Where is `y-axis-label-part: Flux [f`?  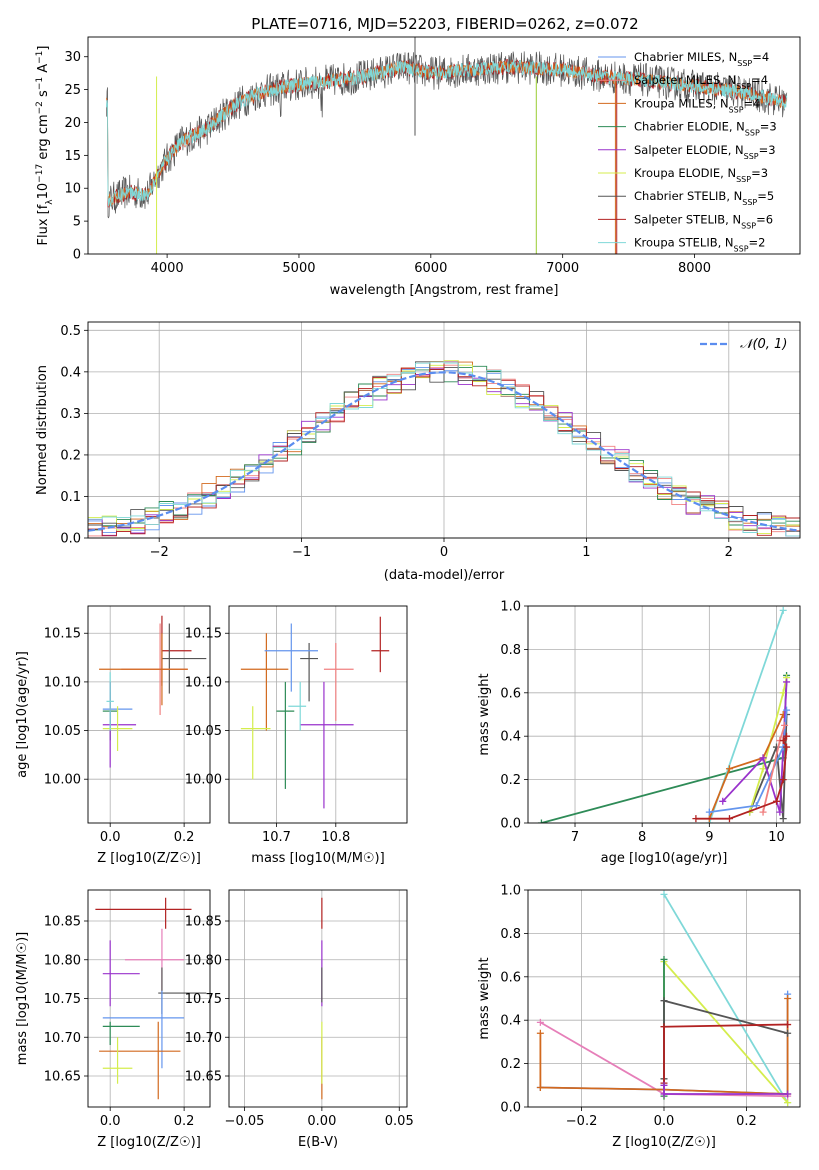
y-axis-label-part: Flux [f is located at coordinates (43, 224).